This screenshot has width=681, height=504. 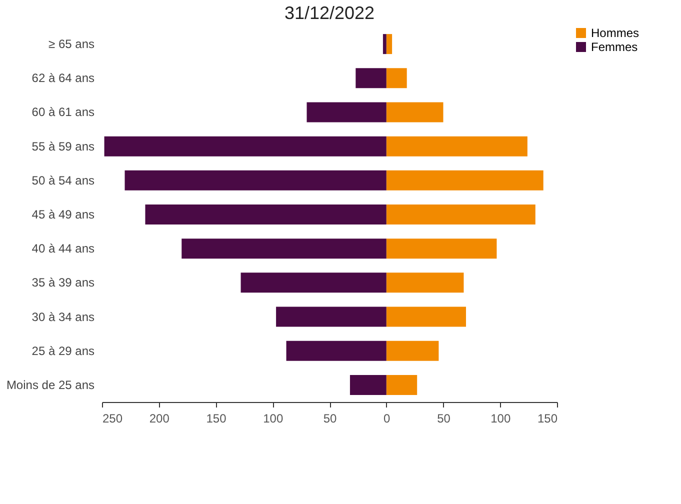 What do you see at coordinates (614, 47) in the screenshot?
I see `legend-label: Femmes` at bounding box center [614, 47].